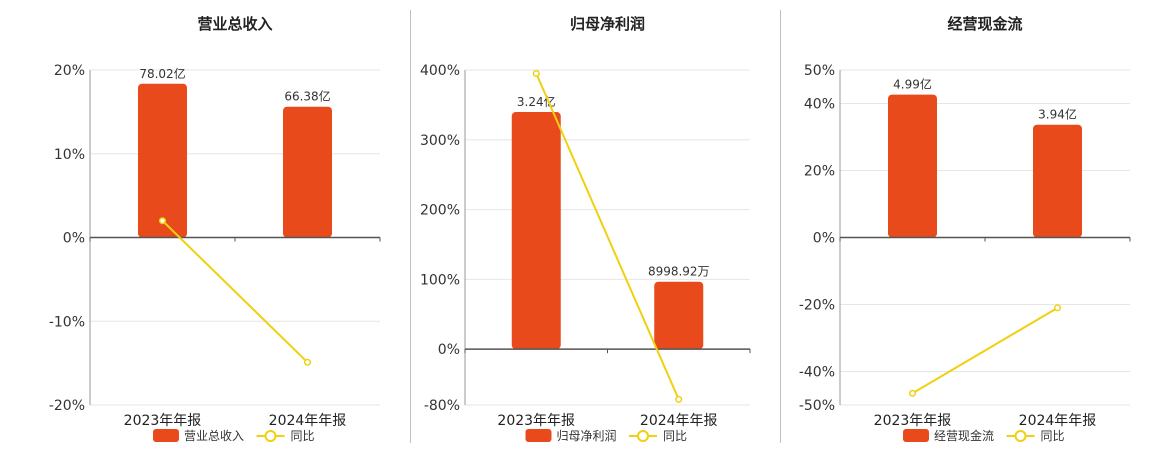  Describe the element at coordinates (440, 141) in the screenshot. I see `y-tick-label: 300%` at that location.